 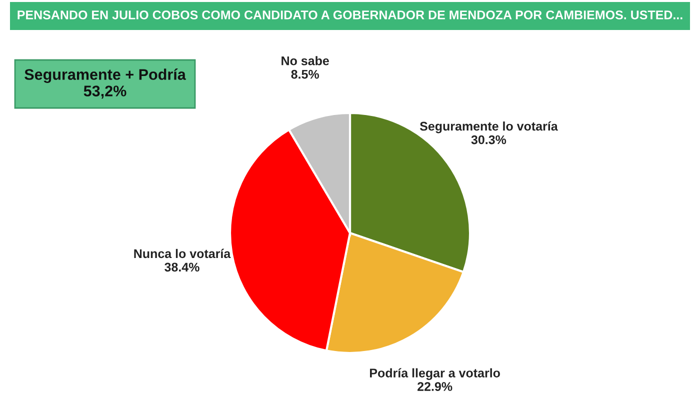 What do you see at coordinates (182, 253) in the screenshot?
I see `slice-label: Nunca lo votaría` at bounding box center [182, 253].